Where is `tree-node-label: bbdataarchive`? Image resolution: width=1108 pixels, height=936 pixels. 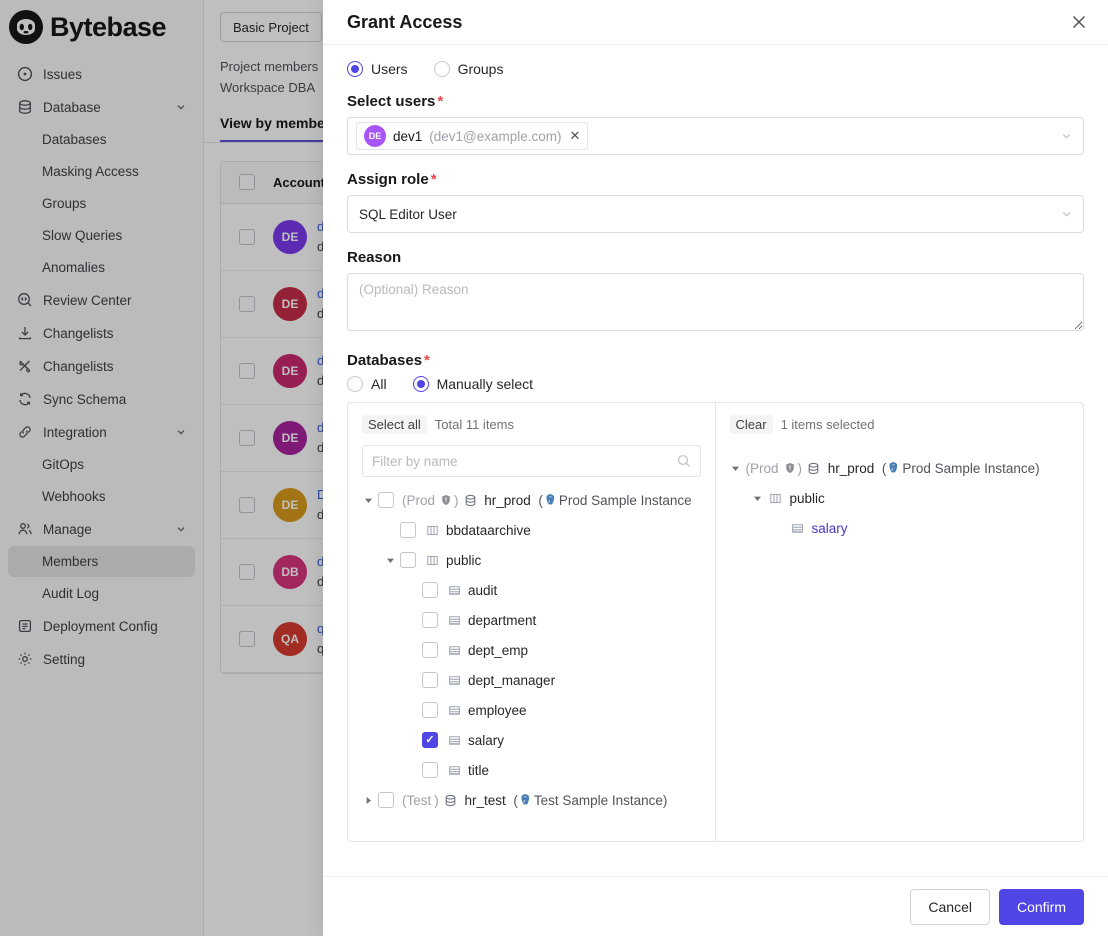
tree-node-label: bbdataarchive is located at coordinates (488, 530).